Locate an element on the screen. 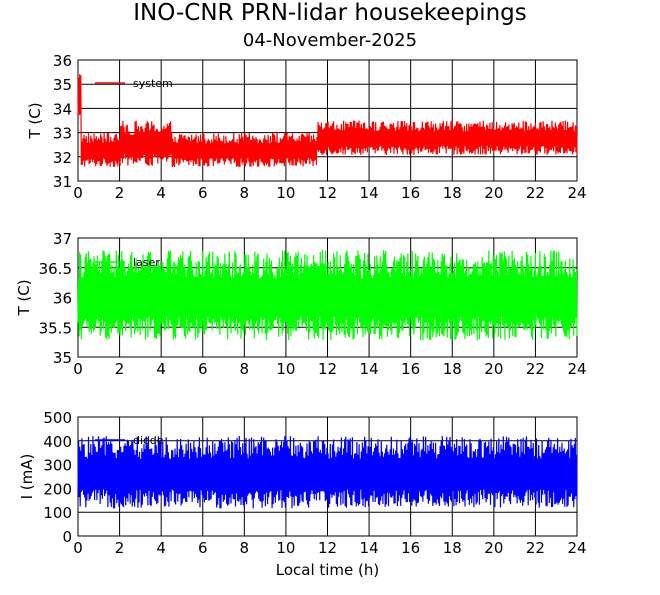 This screenshot has height=595, width=660. y-tick-label: 36.5 is located at coordinates (55, 269).